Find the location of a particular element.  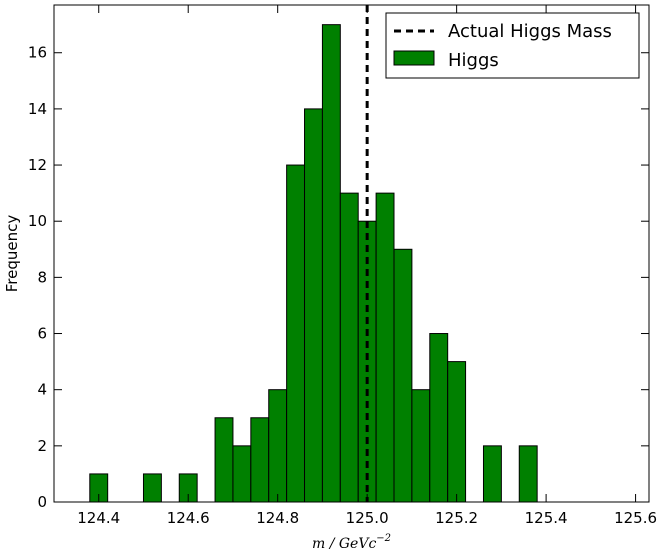

x-axis-label-exponent: −2 is located at coordinates (383, 538).